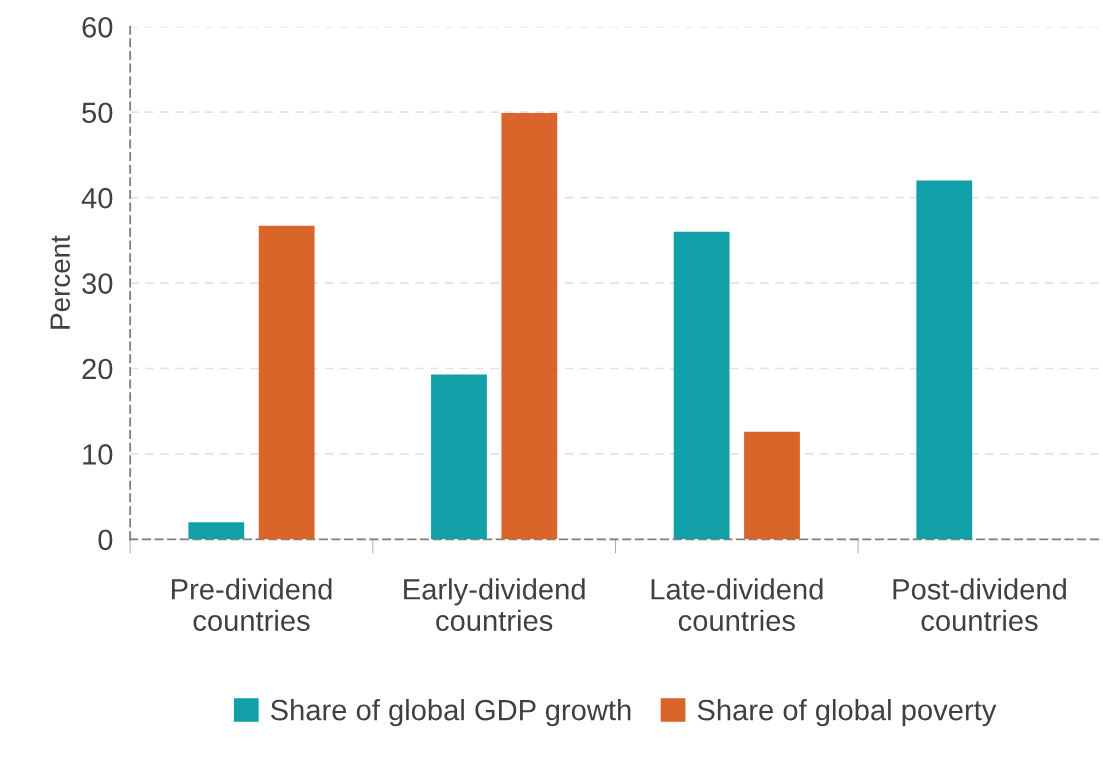 This screenshot has height=765, width=1103. I want to click on x-tick-label: Late-dividend countries, so click(737, 605).